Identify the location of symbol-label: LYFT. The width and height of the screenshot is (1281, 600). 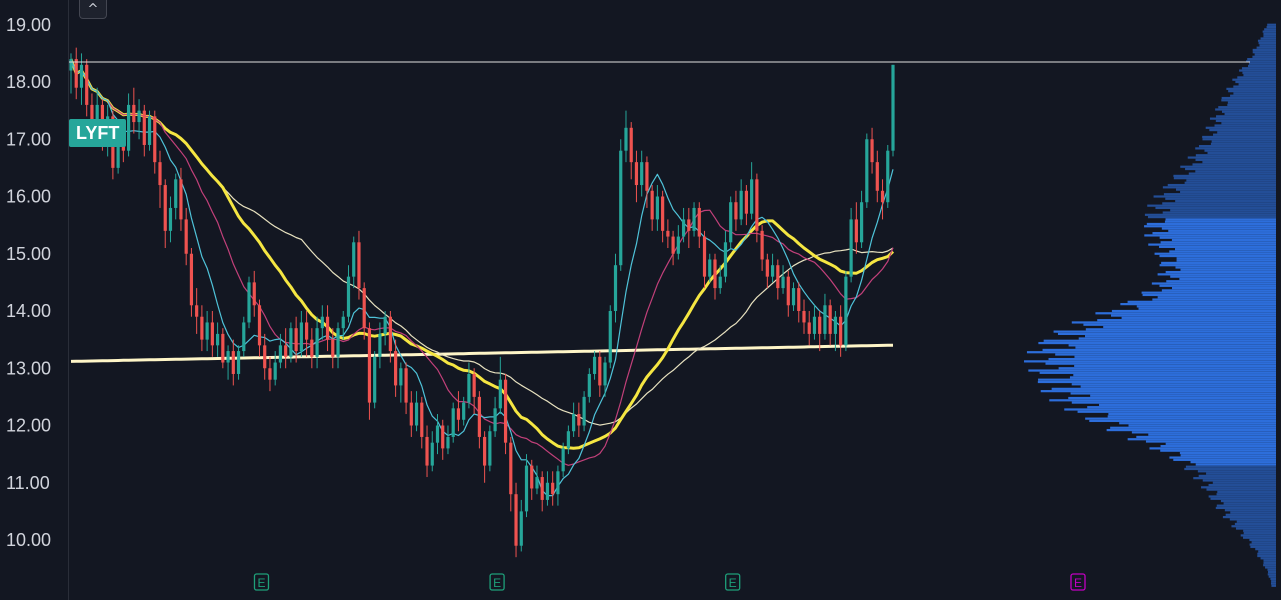
(98, 133).